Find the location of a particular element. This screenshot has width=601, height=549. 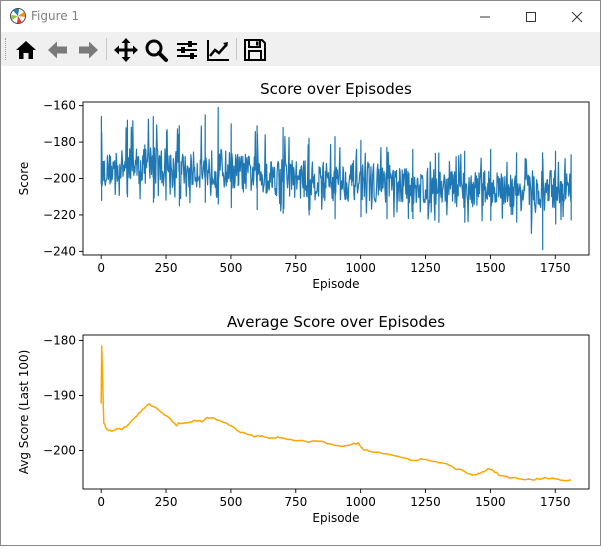

window-title: Figure 1 is located at coordinates (55, 16).